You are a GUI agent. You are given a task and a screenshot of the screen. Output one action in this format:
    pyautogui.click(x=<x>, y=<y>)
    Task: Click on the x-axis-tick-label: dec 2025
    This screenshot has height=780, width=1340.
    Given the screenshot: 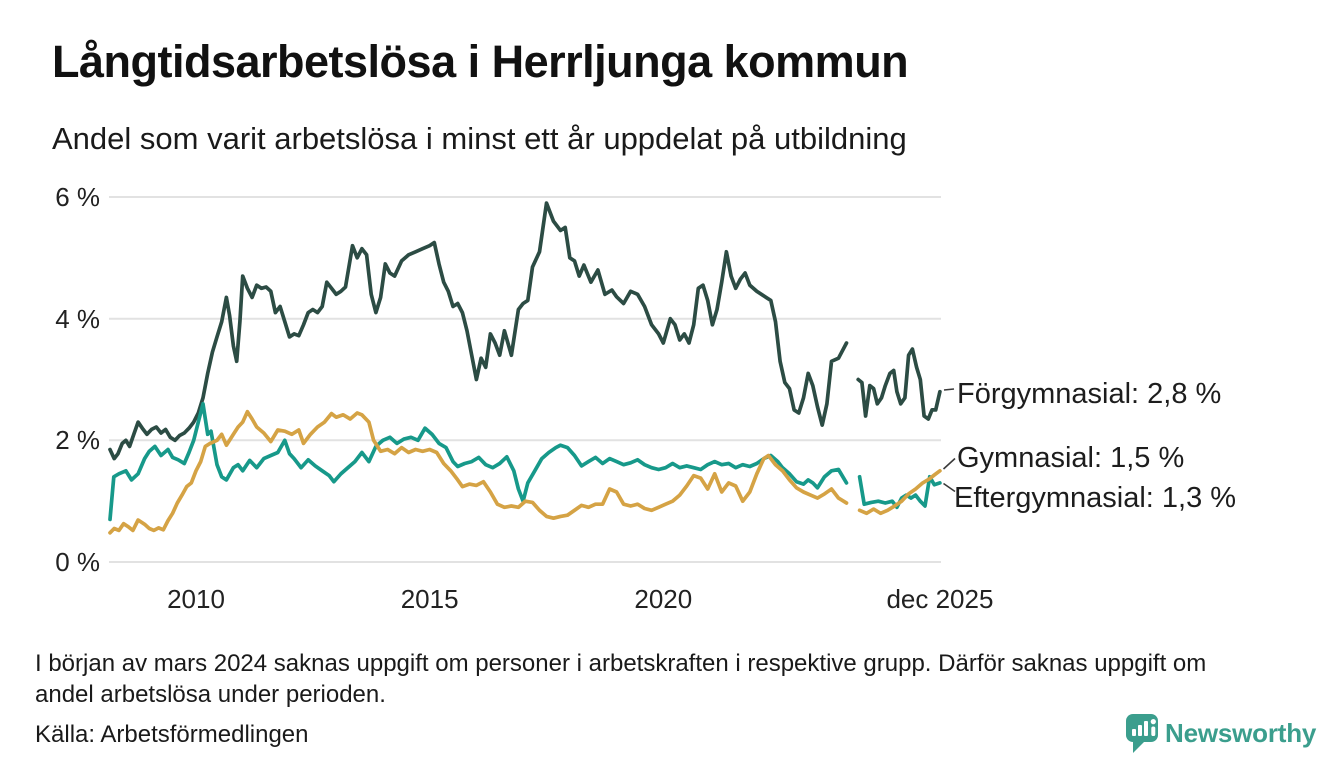 What is the action you would take?
    pyautogui.click(x=940, y=599)
    